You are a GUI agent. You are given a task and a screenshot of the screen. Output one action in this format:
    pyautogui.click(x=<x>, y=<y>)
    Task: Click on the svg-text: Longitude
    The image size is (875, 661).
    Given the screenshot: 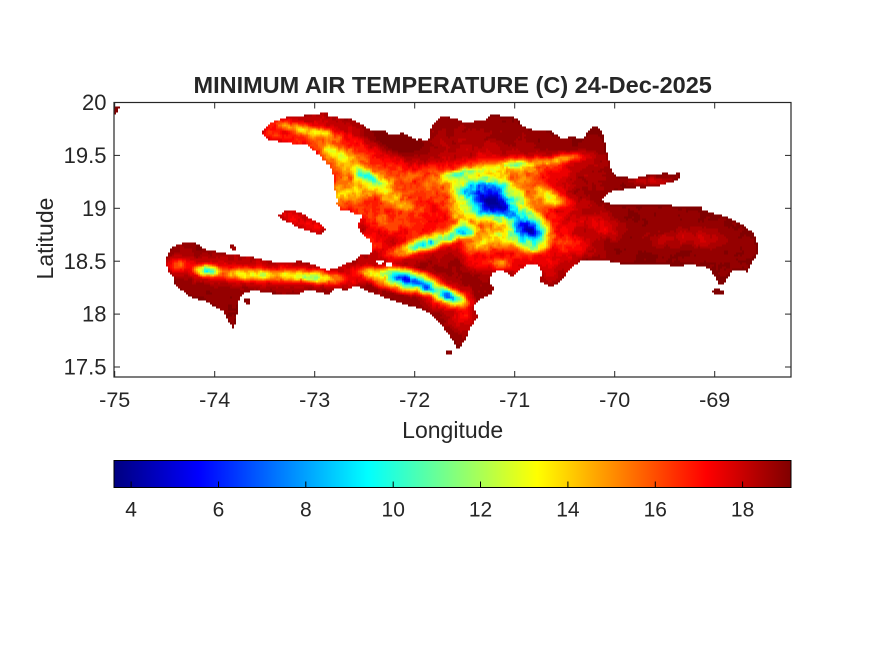 What is the action you would take?
    pyautogui.click(x=452, y=430)
    